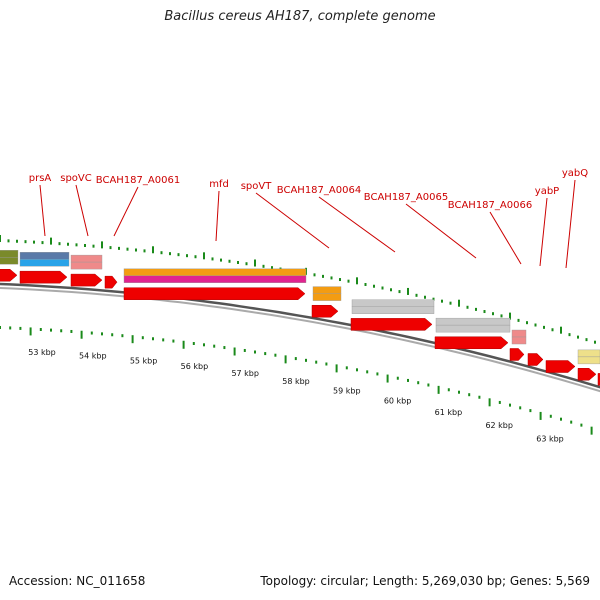 This screenshot has height=600, width=600. Describe the element at coordinates (319, 190) in the screenshot. I see `gene-label: BCAH187_A0064` at that location.